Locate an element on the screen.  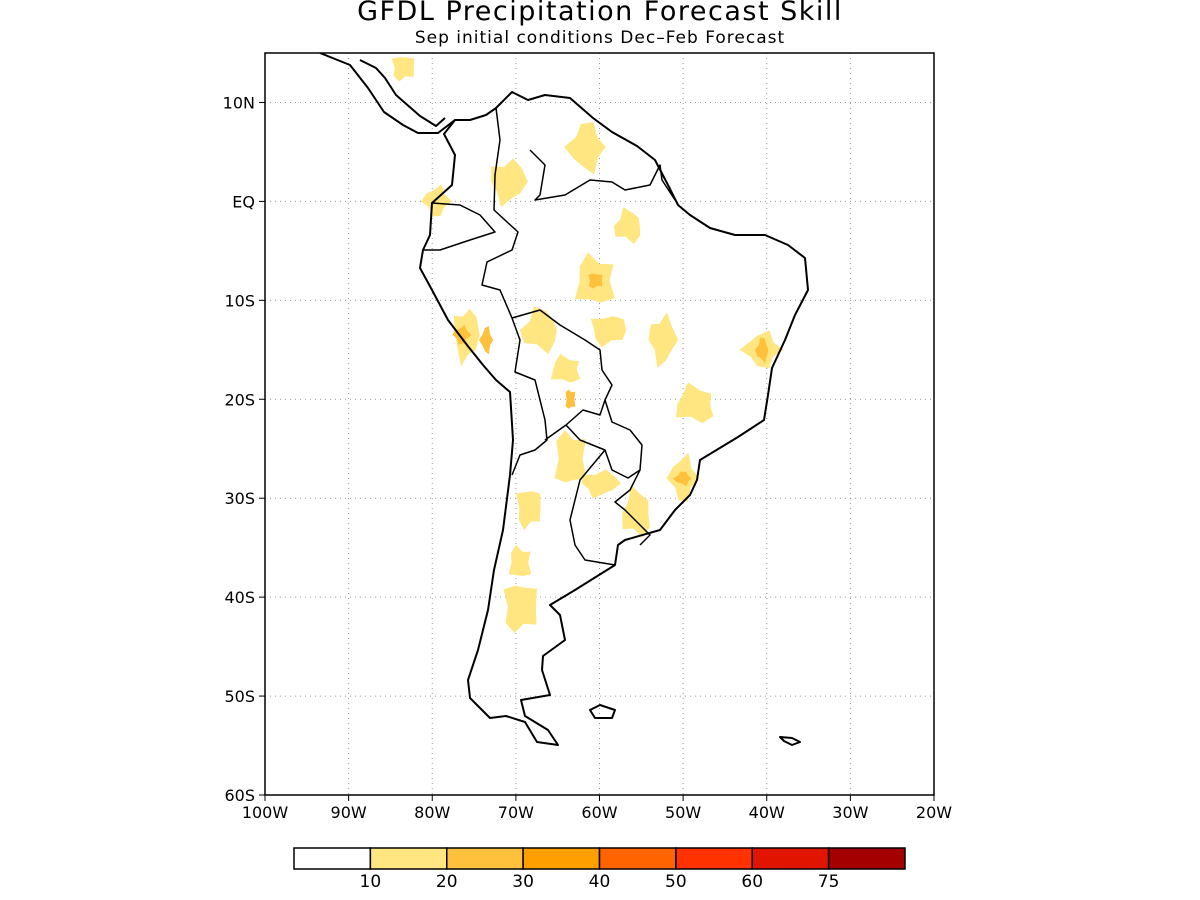
country-borders is located at coordinates (549, 336).